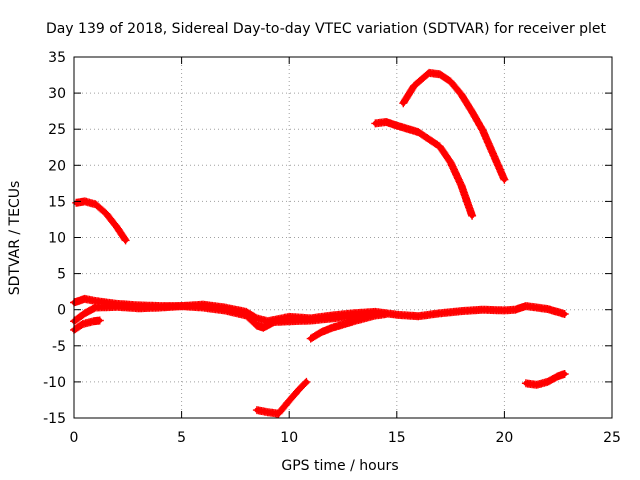 The height and width of the screenshot is (480, 640). I want to click on y-tick-label: 10, so click(57, 239).